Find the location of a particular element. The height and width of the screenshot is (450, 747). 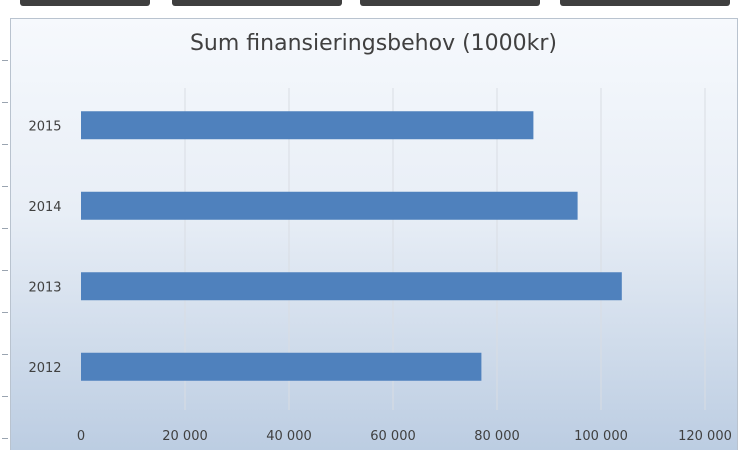

x-tick-label: 20 000 is located at coordinates (185, 436).